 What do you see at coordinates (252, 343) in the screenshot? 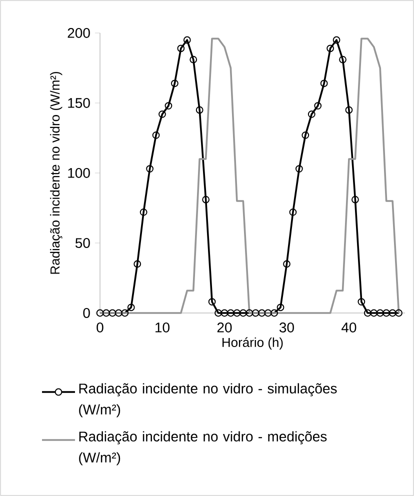
I see `x-axis-title: Horário (h)` at bounding box center [252, 343].